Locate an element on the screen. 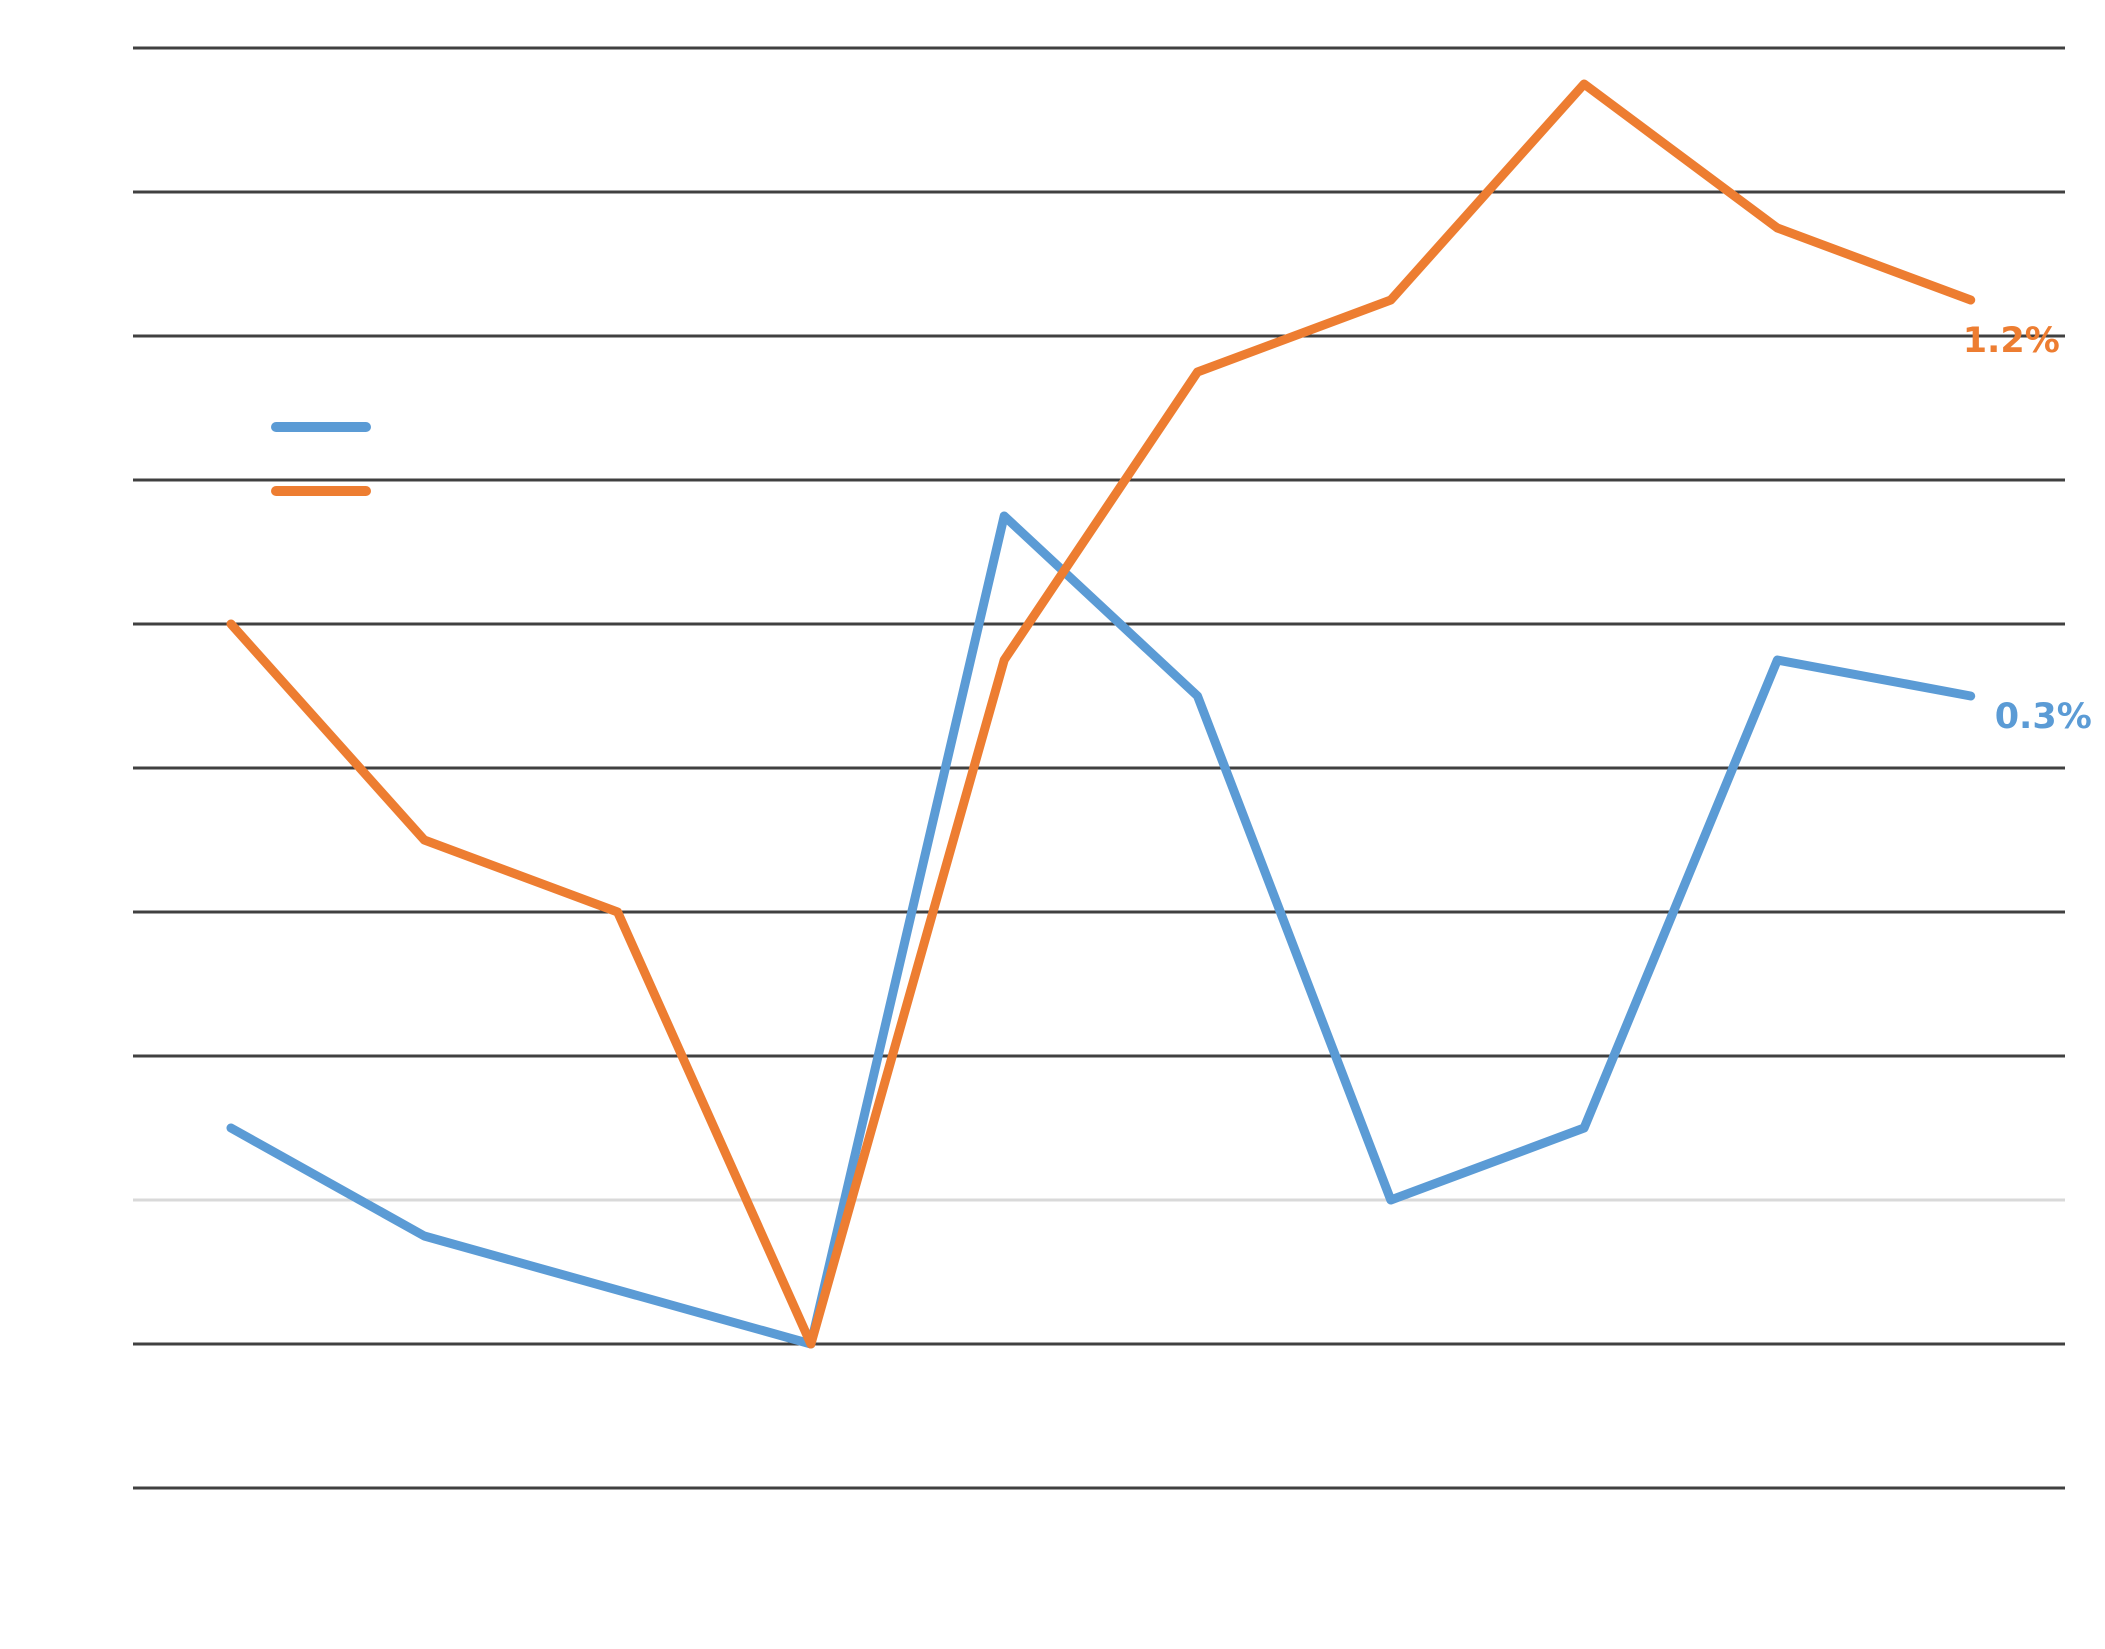 This screenshot has width=2105, height=1649. end-label-series-2: 1.2% is located at coordinates (2011, 341).